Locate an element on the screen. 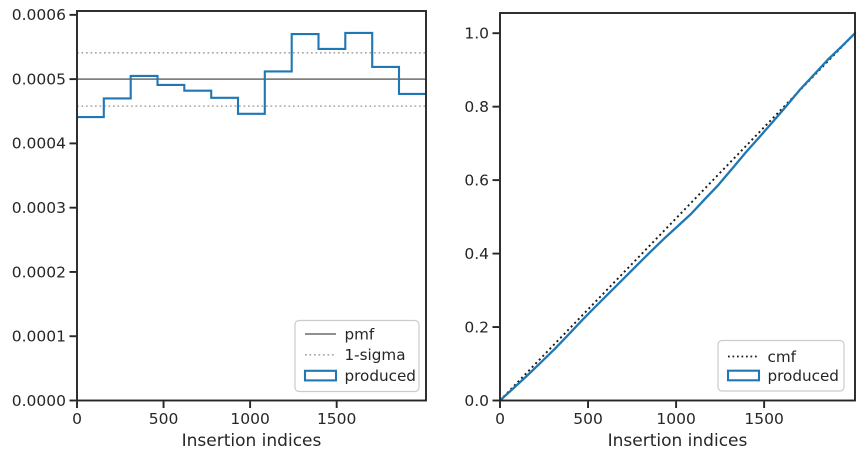  y-tick-label: 0.8 is located at coordinates (476, 107).